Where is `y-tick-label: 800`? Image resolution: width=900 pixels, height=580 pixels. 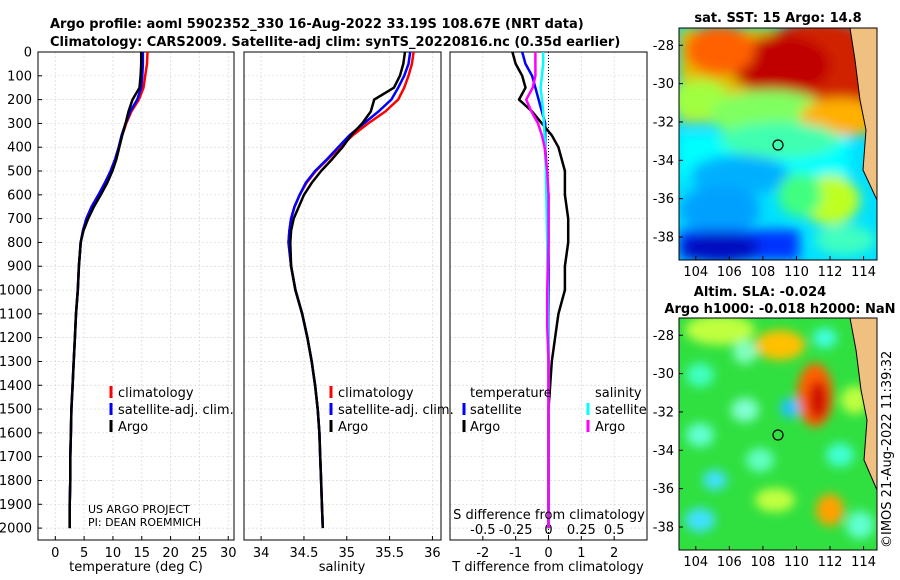 y-tick-label: 800 is located at coordinates (19, 243).